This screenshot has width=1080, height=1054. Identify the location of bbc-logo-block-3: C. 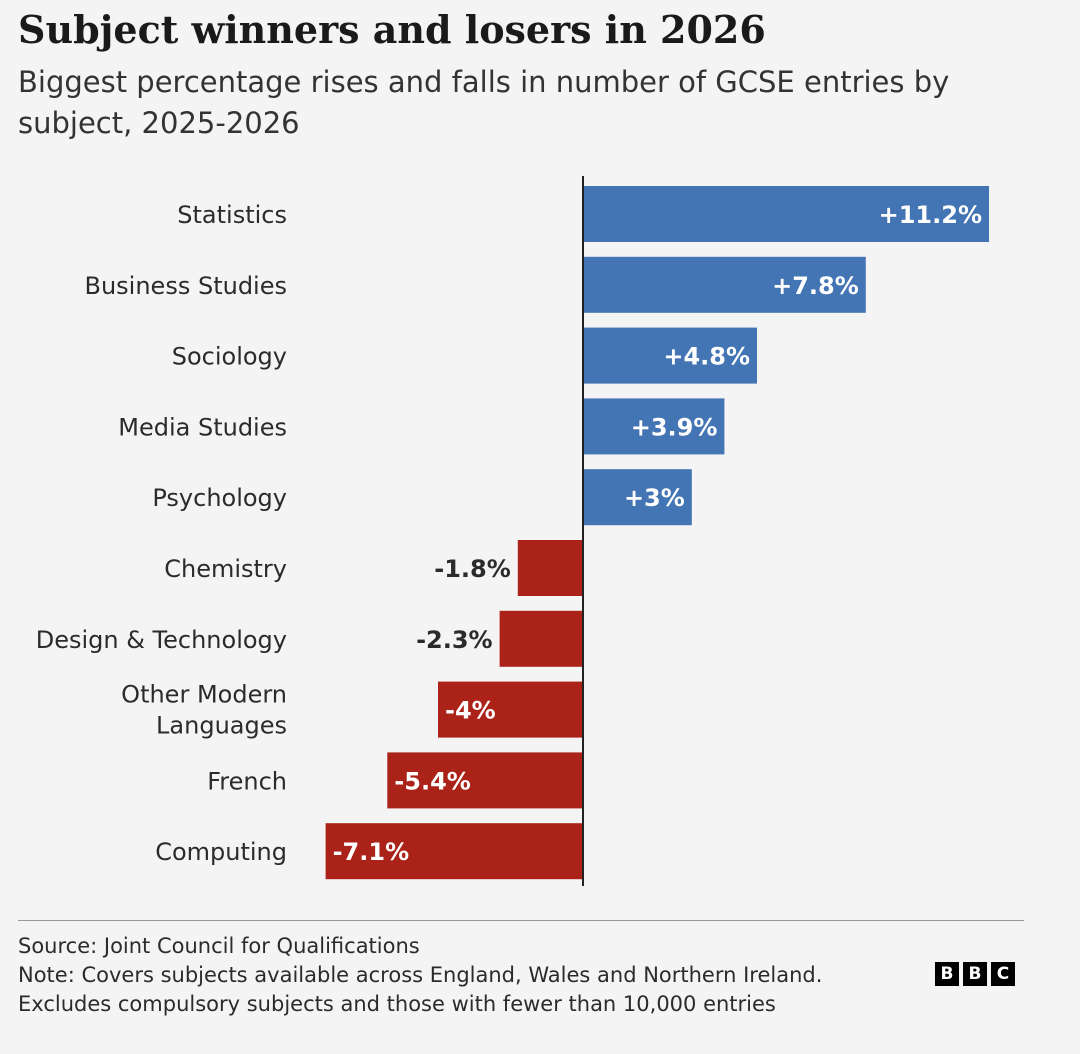
(1003, 974).